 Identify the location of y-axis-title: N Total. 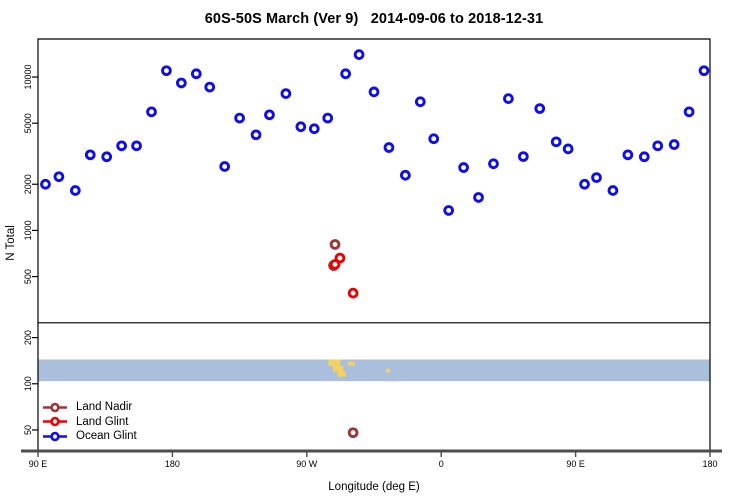
(11, 243).